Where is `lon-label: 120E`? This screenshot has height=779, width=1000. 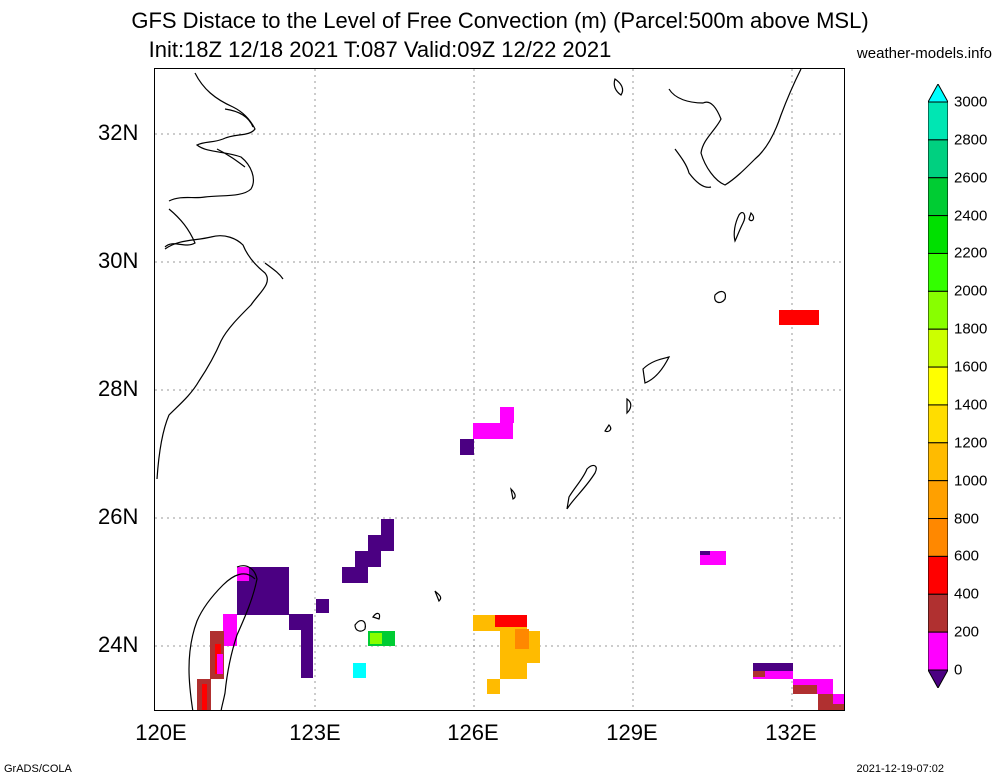 lon-label: 120E is located at coordinates (161, 732).